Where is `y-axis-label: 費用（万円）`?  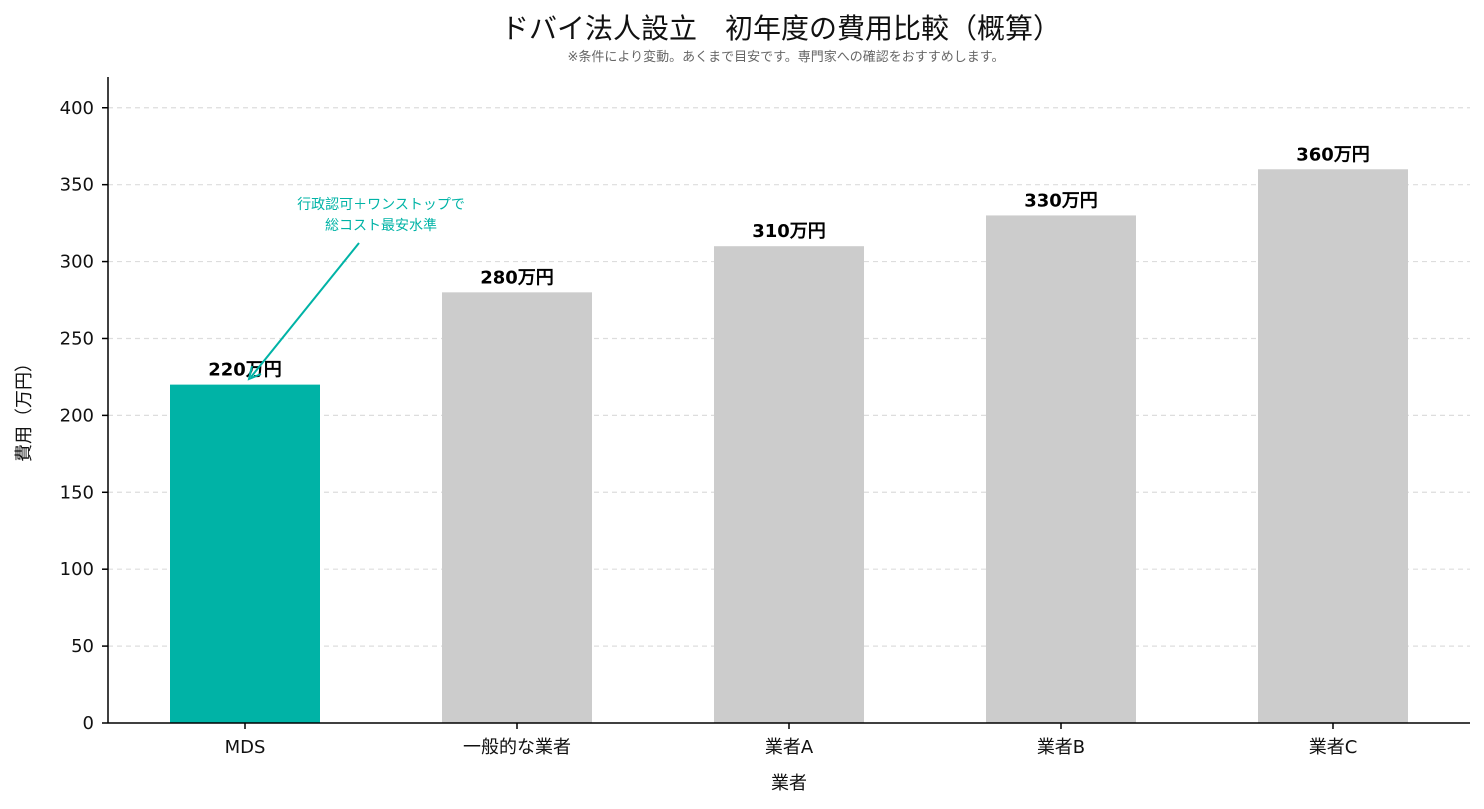 y-axis-label: 費用（万円） is located at coordinates (24, 408).